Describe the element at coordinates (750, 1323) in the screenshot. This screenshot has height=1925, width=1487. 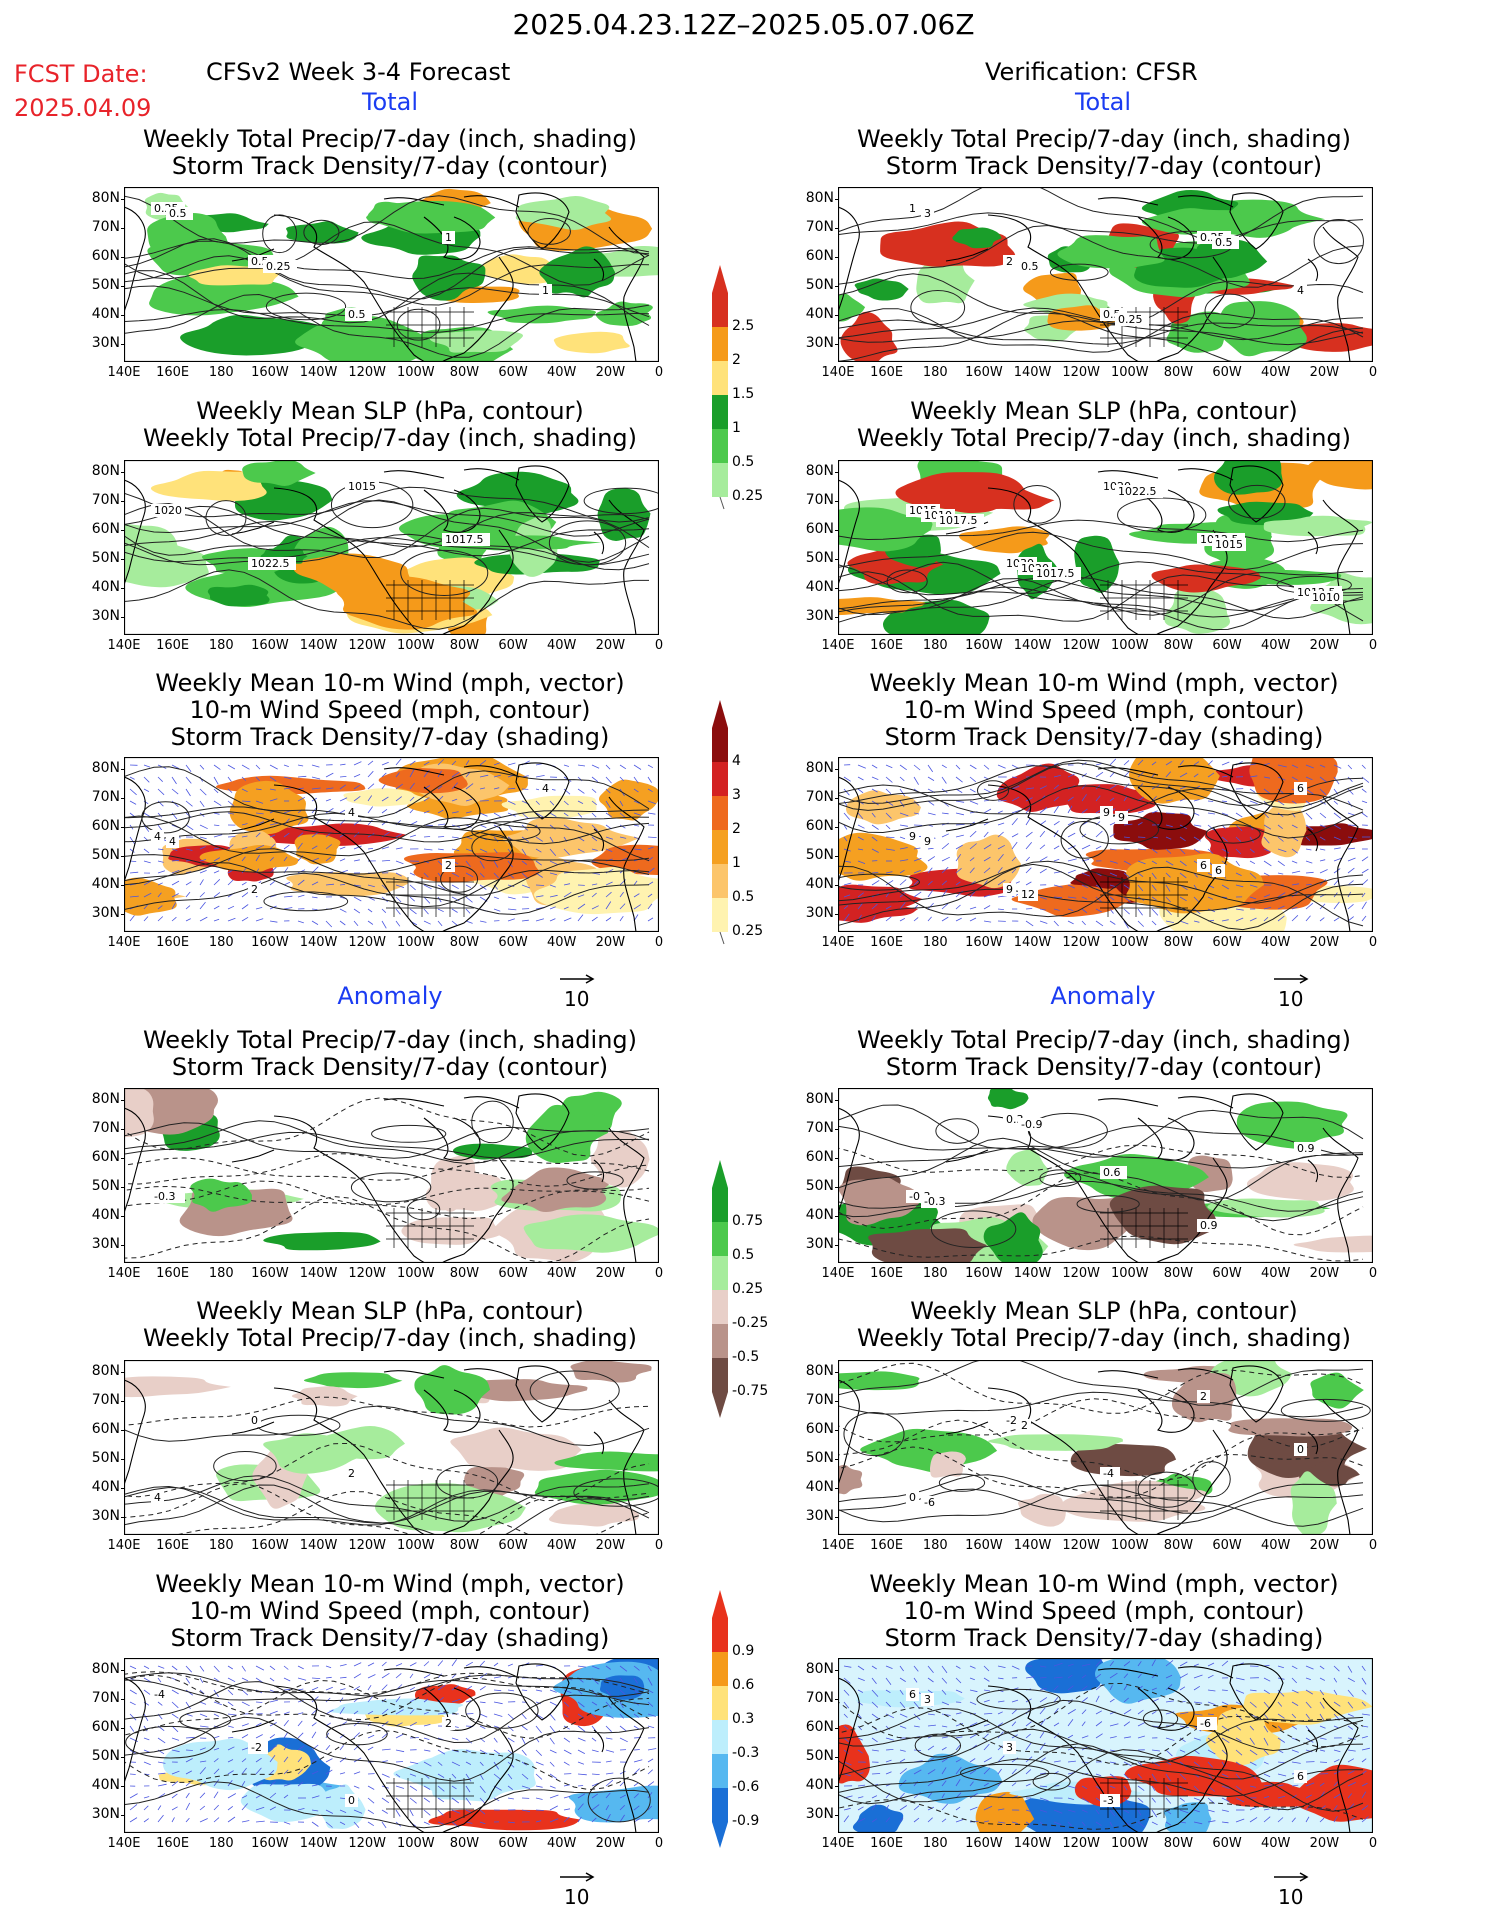
I see `colorbar-label: -0.25` at that location.